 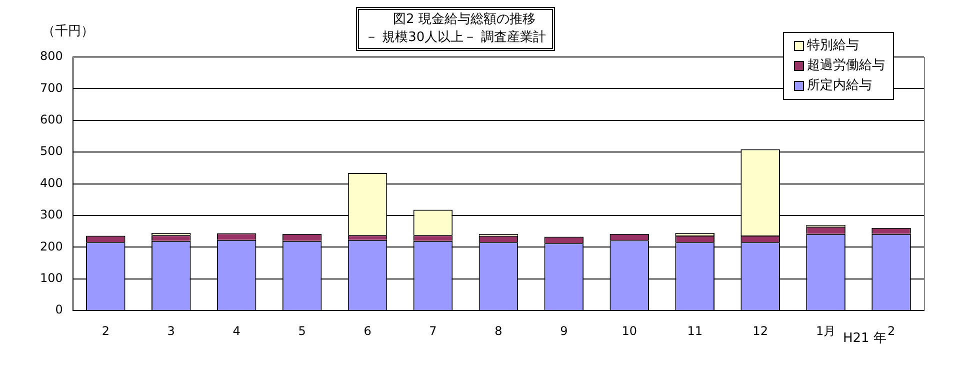 What do you see at coordinates (51, 119) in the screenshot?
I see `y-tick-label: 600` at bounding box center [51, 119].